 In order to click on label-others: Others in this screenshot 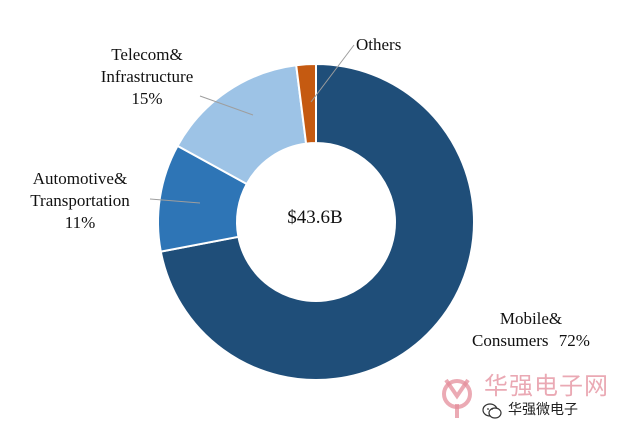, I will do `click(378, 45)`.